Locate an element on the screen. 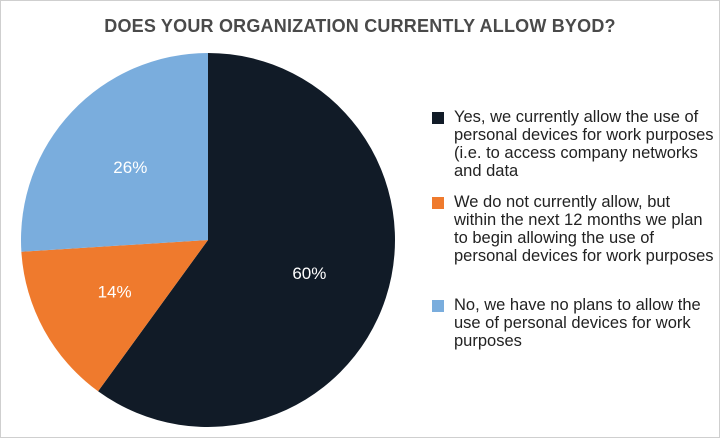  pie-slice-no is located at coordinates (114, 152).